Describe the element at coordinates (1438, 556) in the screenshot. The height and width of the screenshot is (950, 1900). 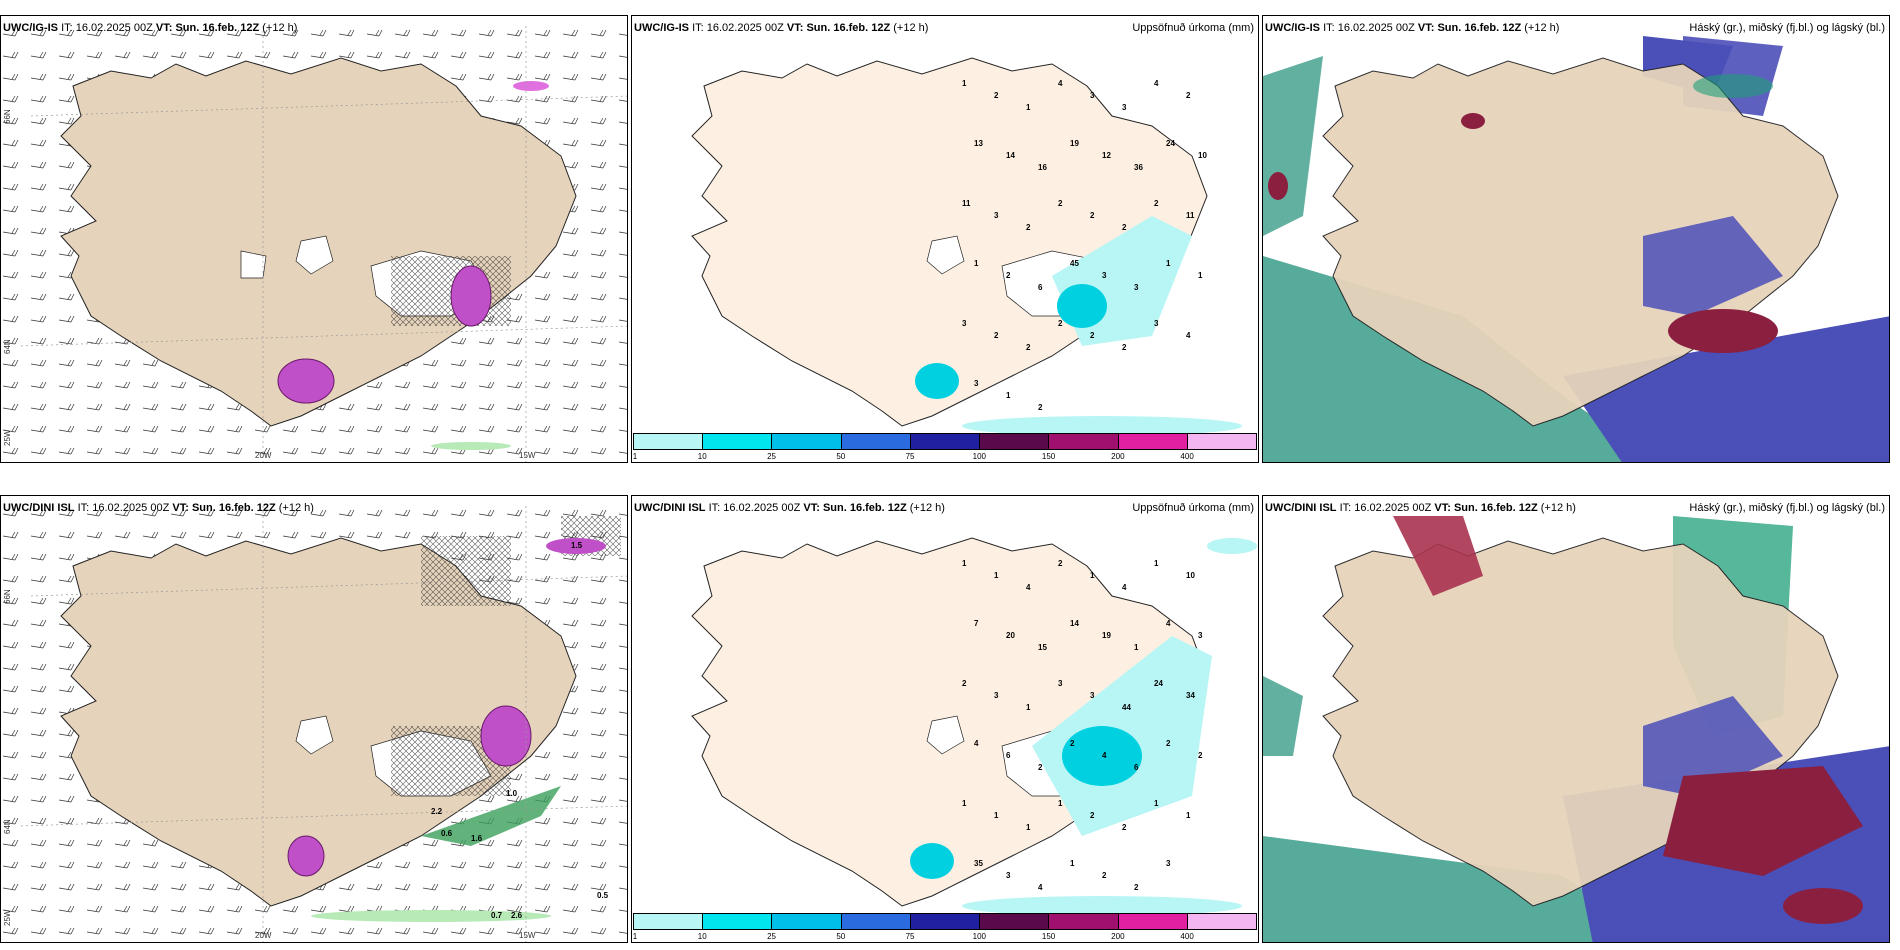
I see `high-cloud-north` at that location.